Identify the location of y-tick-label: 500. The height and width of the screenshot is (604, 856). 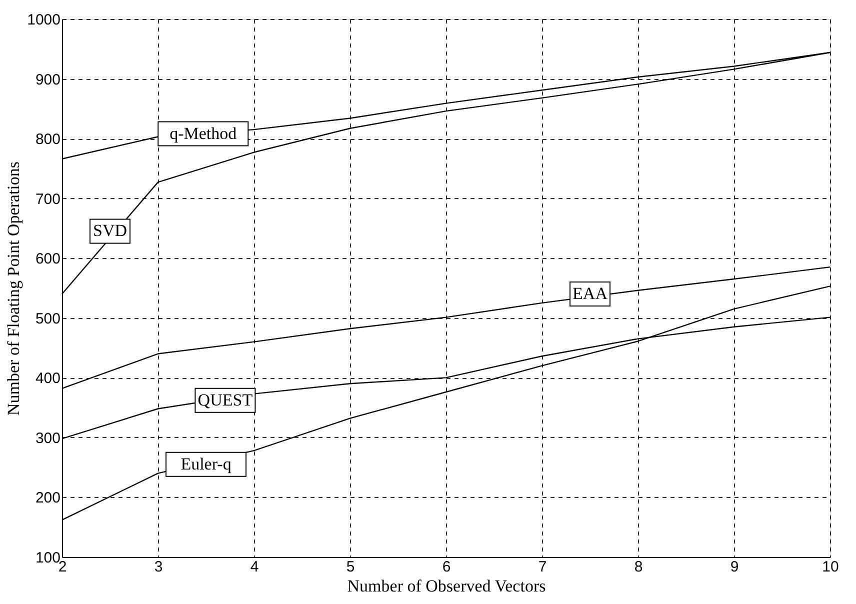
(47, 319).